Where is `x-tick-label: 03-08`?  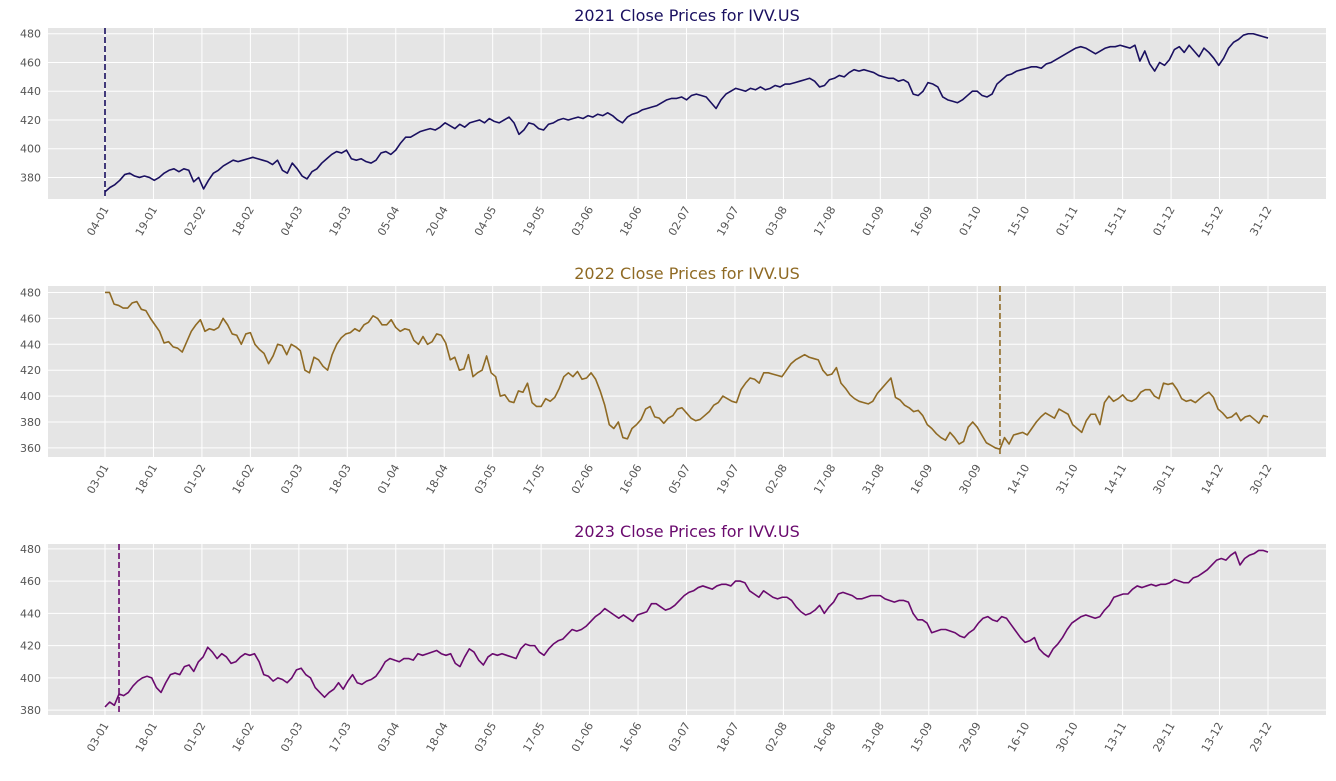 x-tick-label: 03-08 is located at coordinates (776, 221).